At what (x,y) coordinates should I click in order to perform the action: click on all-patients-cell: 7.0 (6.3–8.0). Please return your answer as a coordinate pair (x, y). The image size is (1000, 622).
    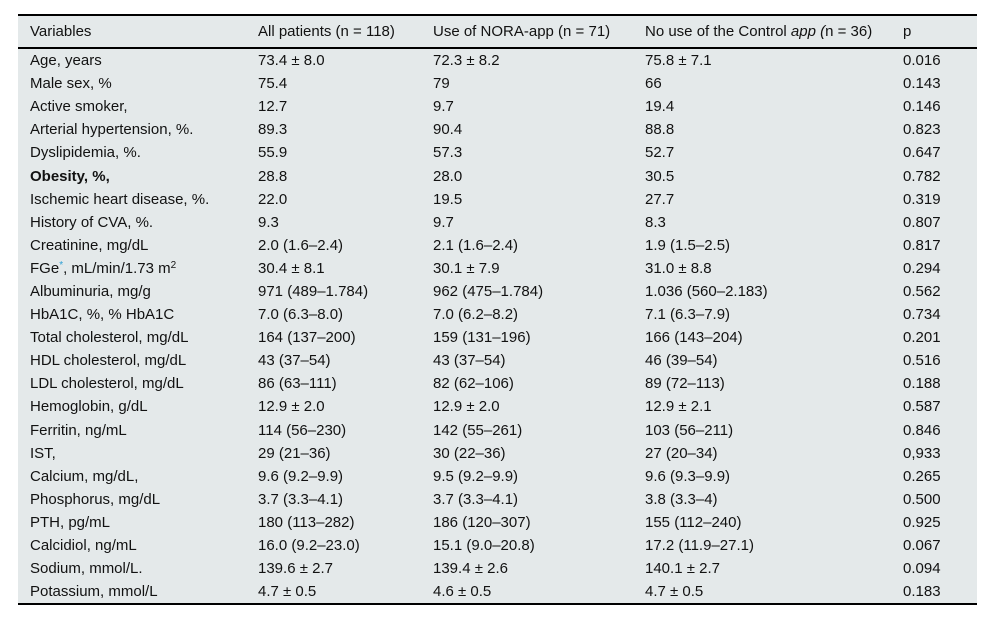
    Looking at the image, I should click on (301, 315).